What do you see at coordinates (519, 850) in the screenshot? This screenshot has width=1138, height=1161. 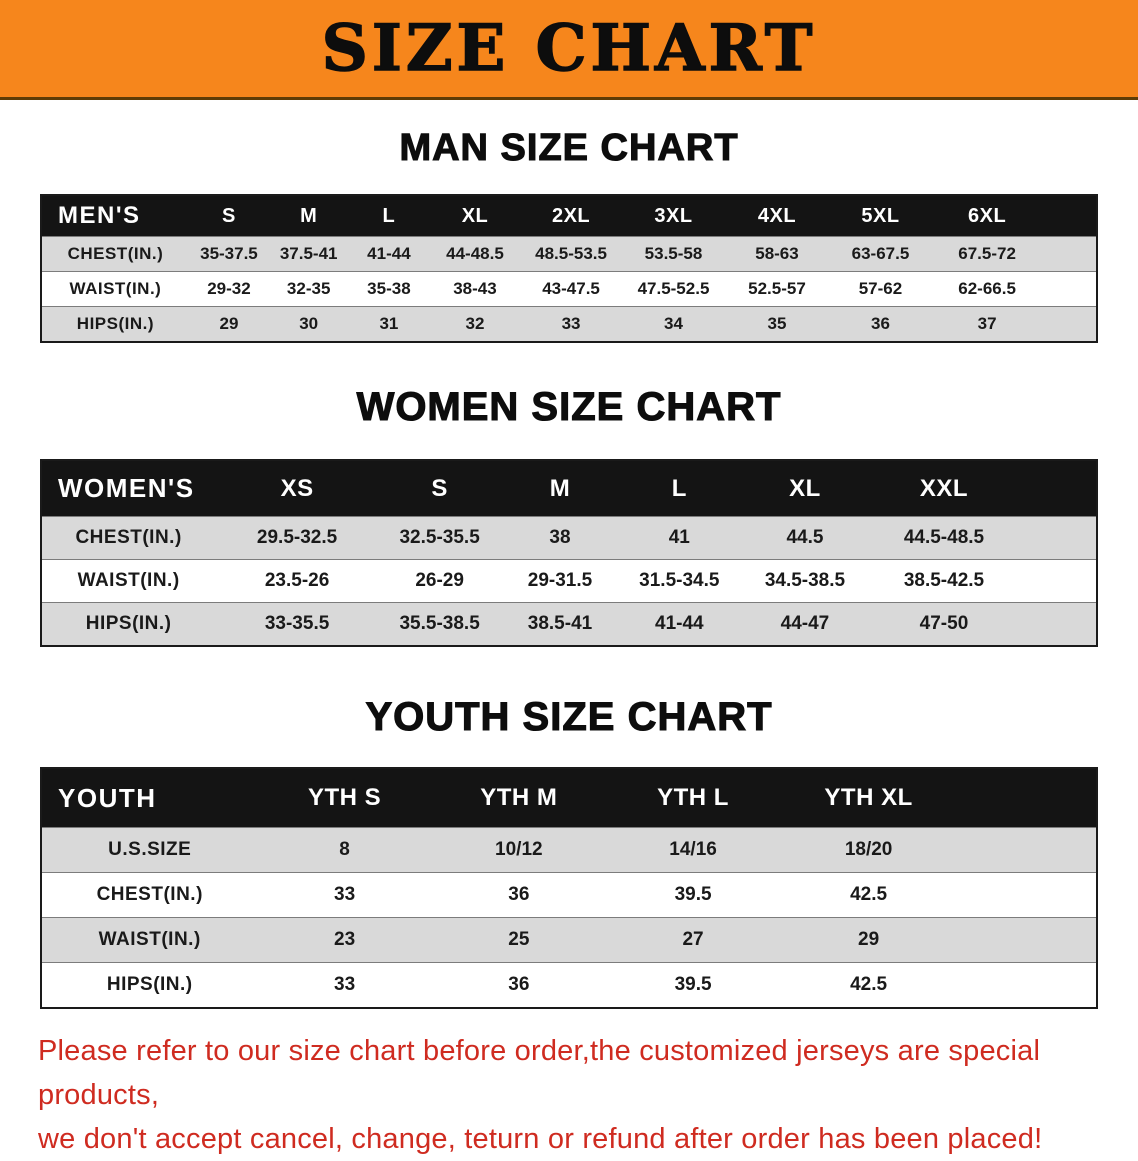 I see `value-cell: 10/12` at bounding box center [519, 850].